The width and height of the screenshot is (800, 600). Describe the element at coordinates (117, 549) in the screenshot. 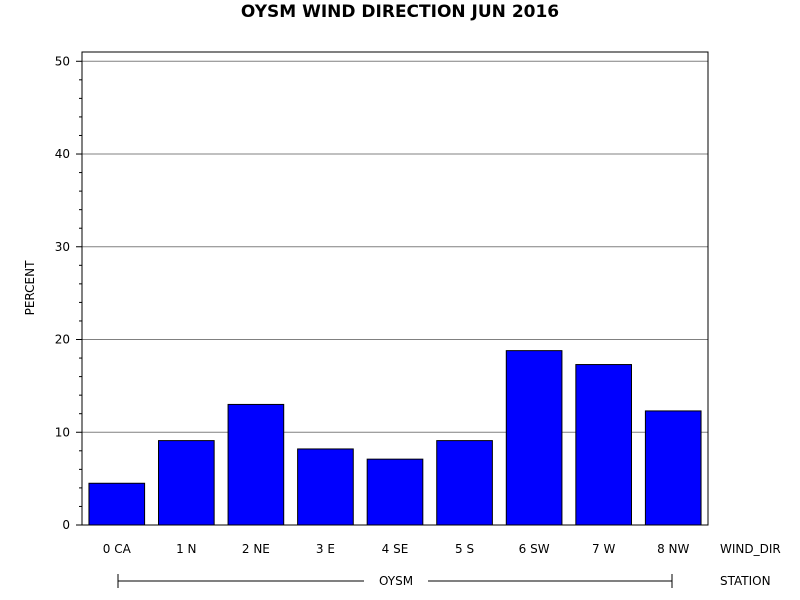

I see `x-tick-label: 0 CA` at that location.